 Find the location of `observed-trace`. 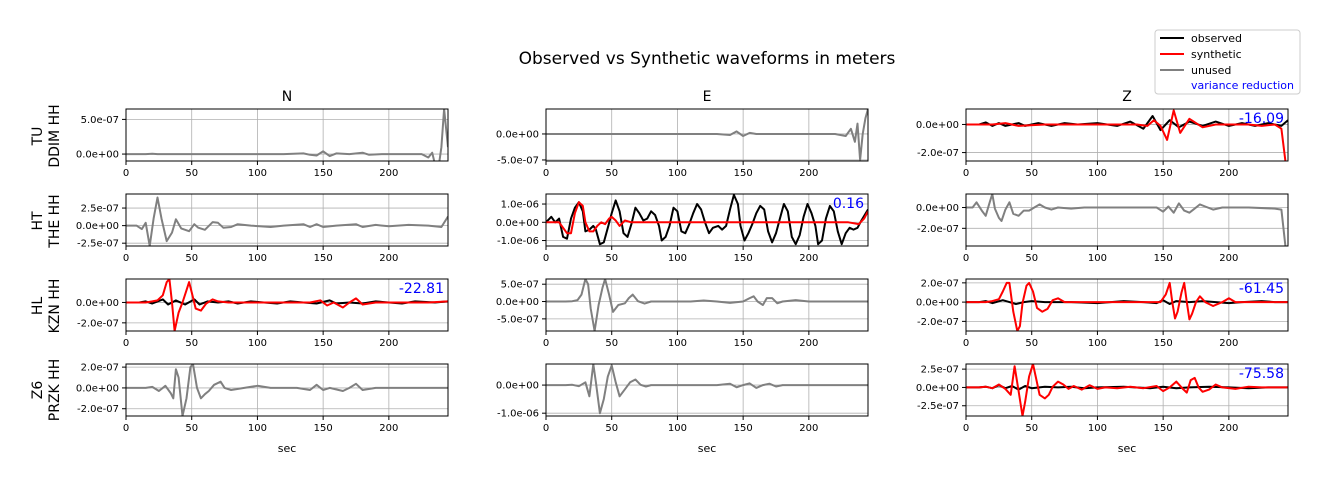

observed-trace is located at coordinates (707, 220).